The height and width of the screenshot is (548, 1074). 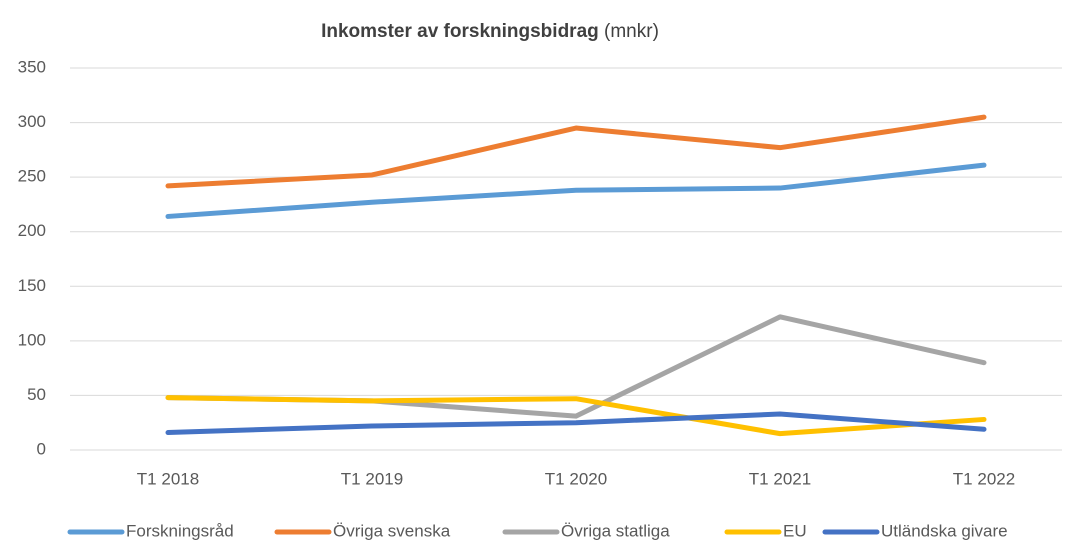 I want to click on legend-label: Övriga statliga, so click(x=615, y=530).